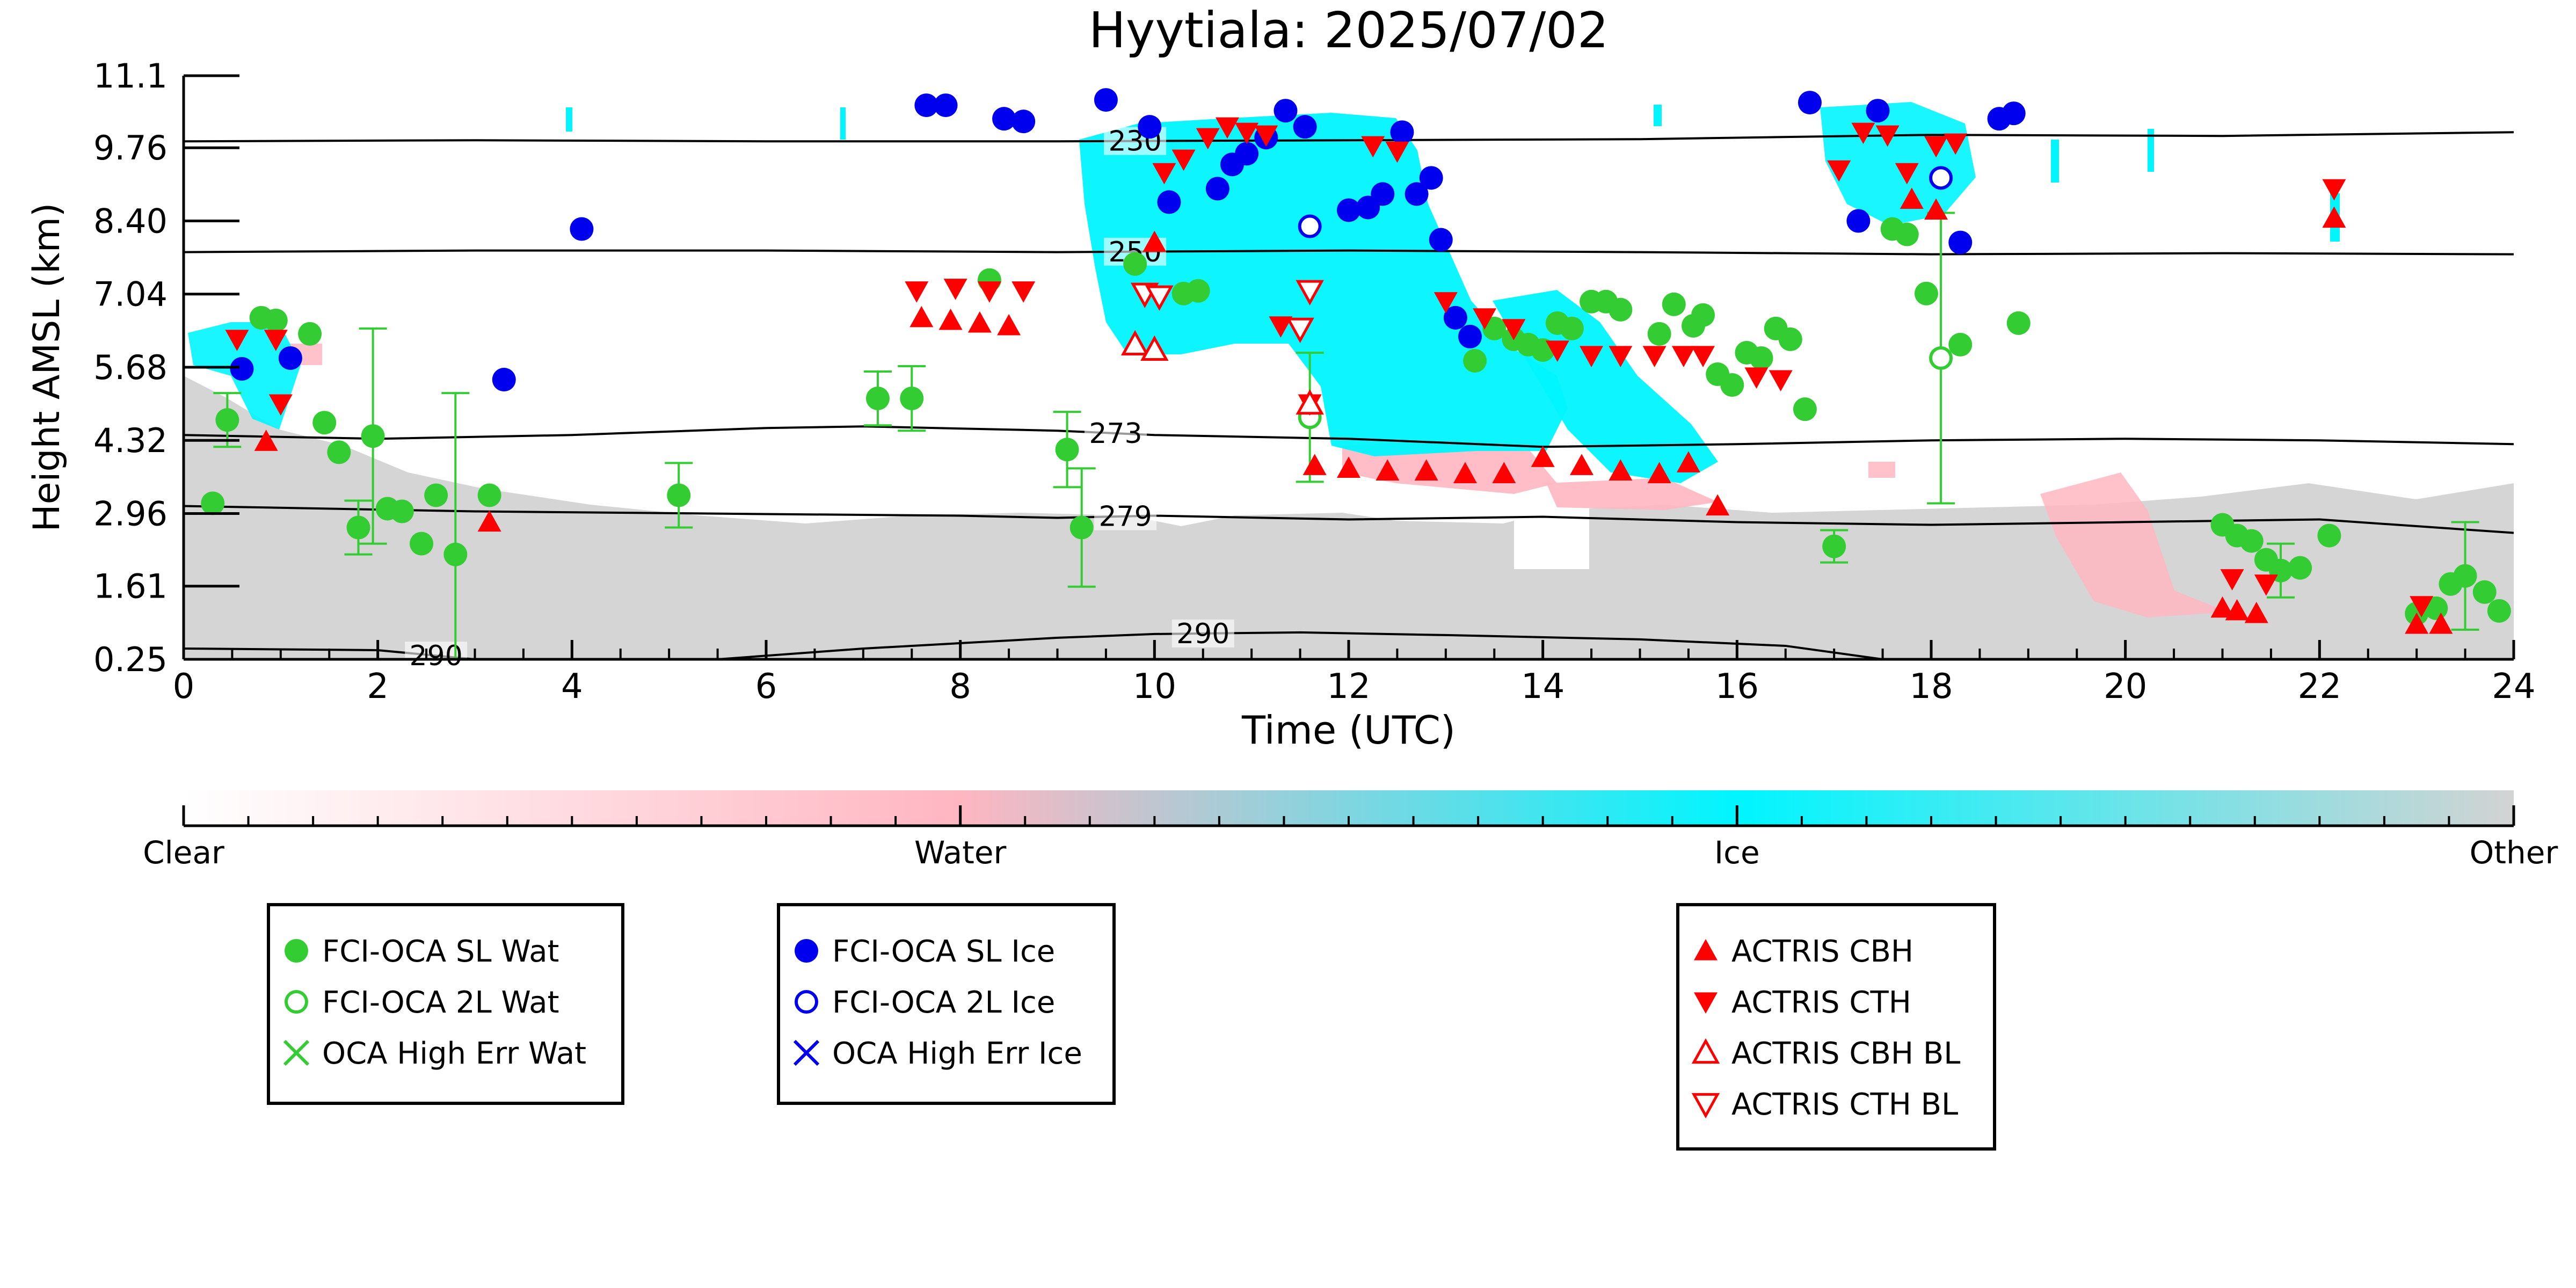 This screenshot has width=2576, height=1288. I want to click on legend-label: ACTRIS CTH, so click(1821, 1002).